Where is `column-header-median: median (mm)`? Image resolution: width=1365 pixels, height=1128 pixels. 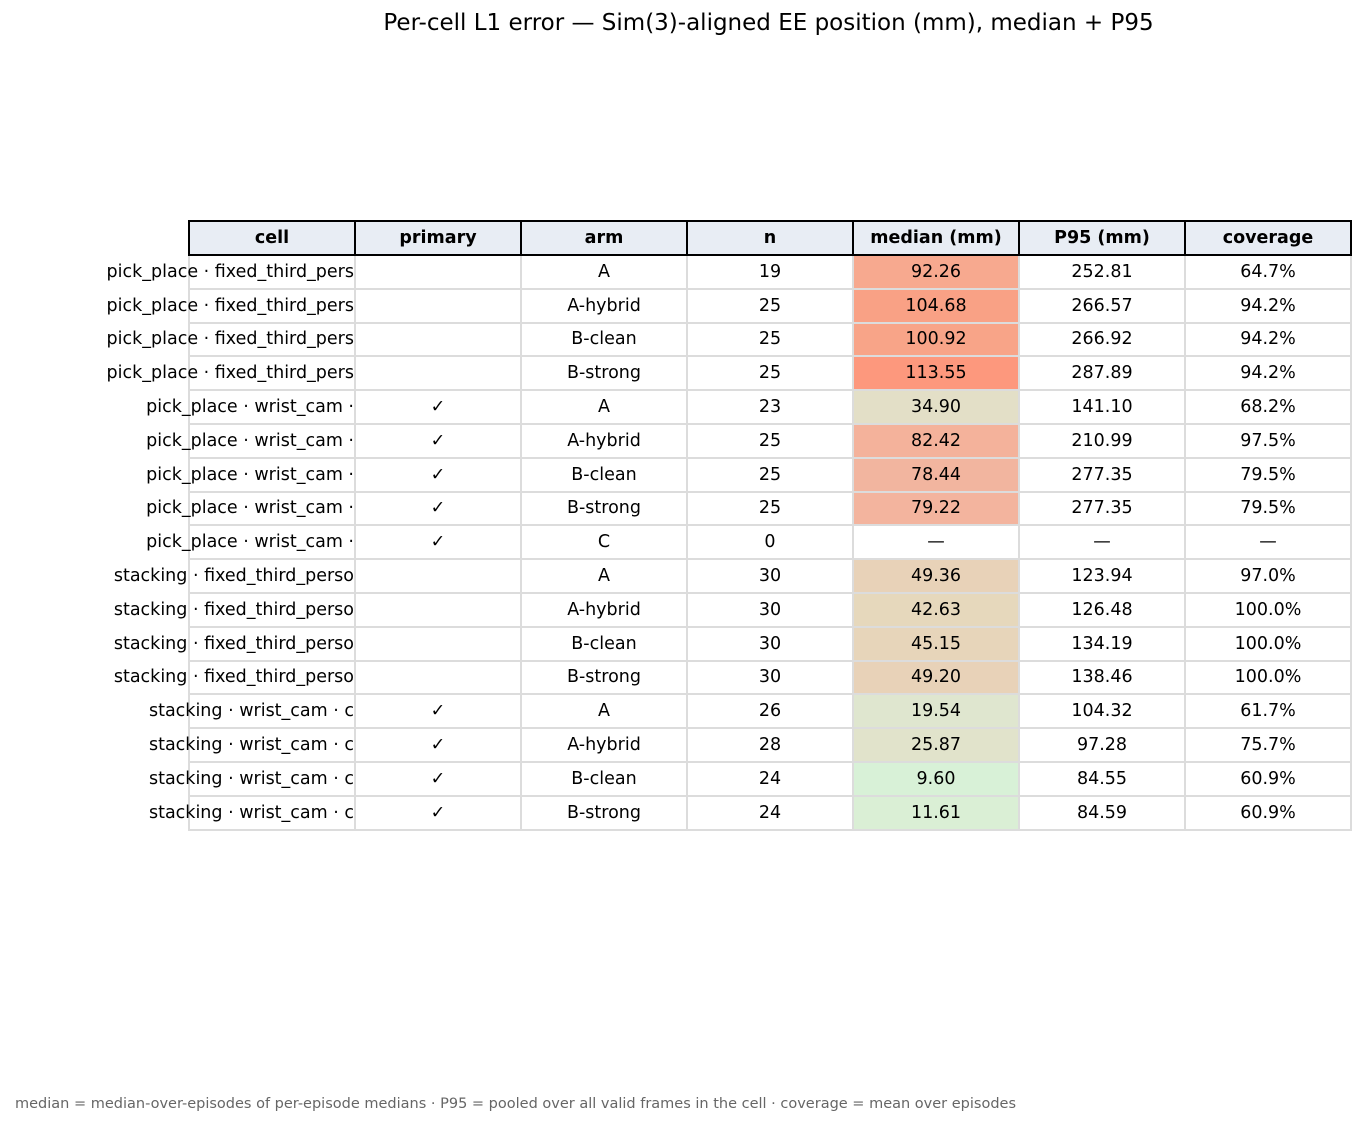 column-header-median: median (mm) is located at coordinates (936, 238).